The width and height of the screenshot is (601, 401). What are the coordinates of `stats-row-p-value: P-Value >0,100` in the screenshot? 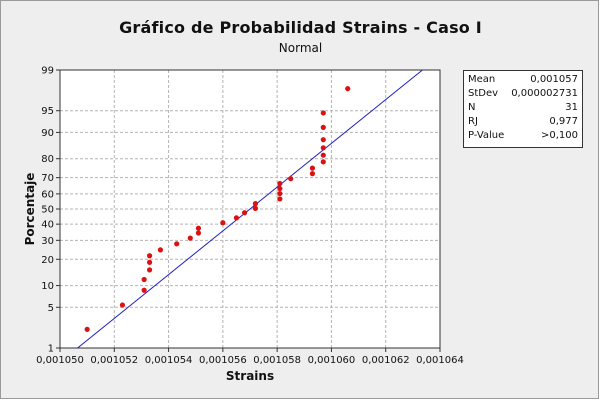 It's located at (523, 137).